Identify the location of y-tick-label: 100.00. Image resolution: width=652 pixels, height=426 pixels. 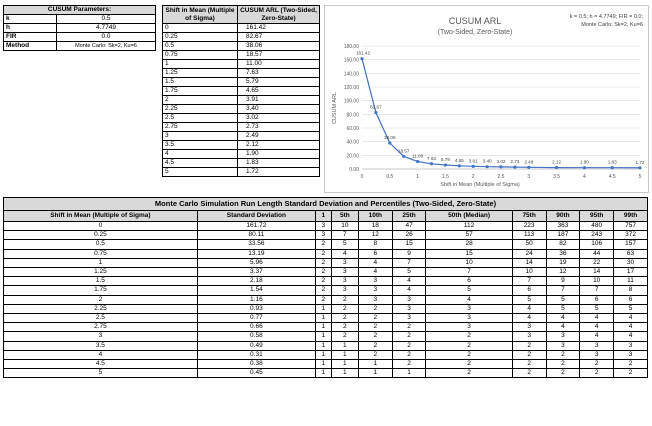
(352, 102).